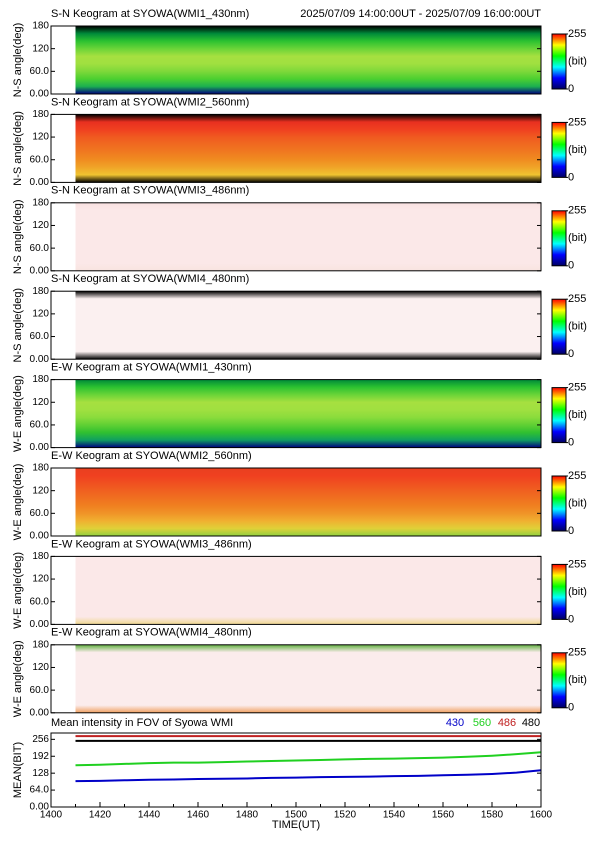 This screenshot has width=595, height=842. Describe the element at coordinates (151, 456) in the screenshot. I see `panel-title: E-W Keogram at SYOWA(WMI2_560nm)` at that location.